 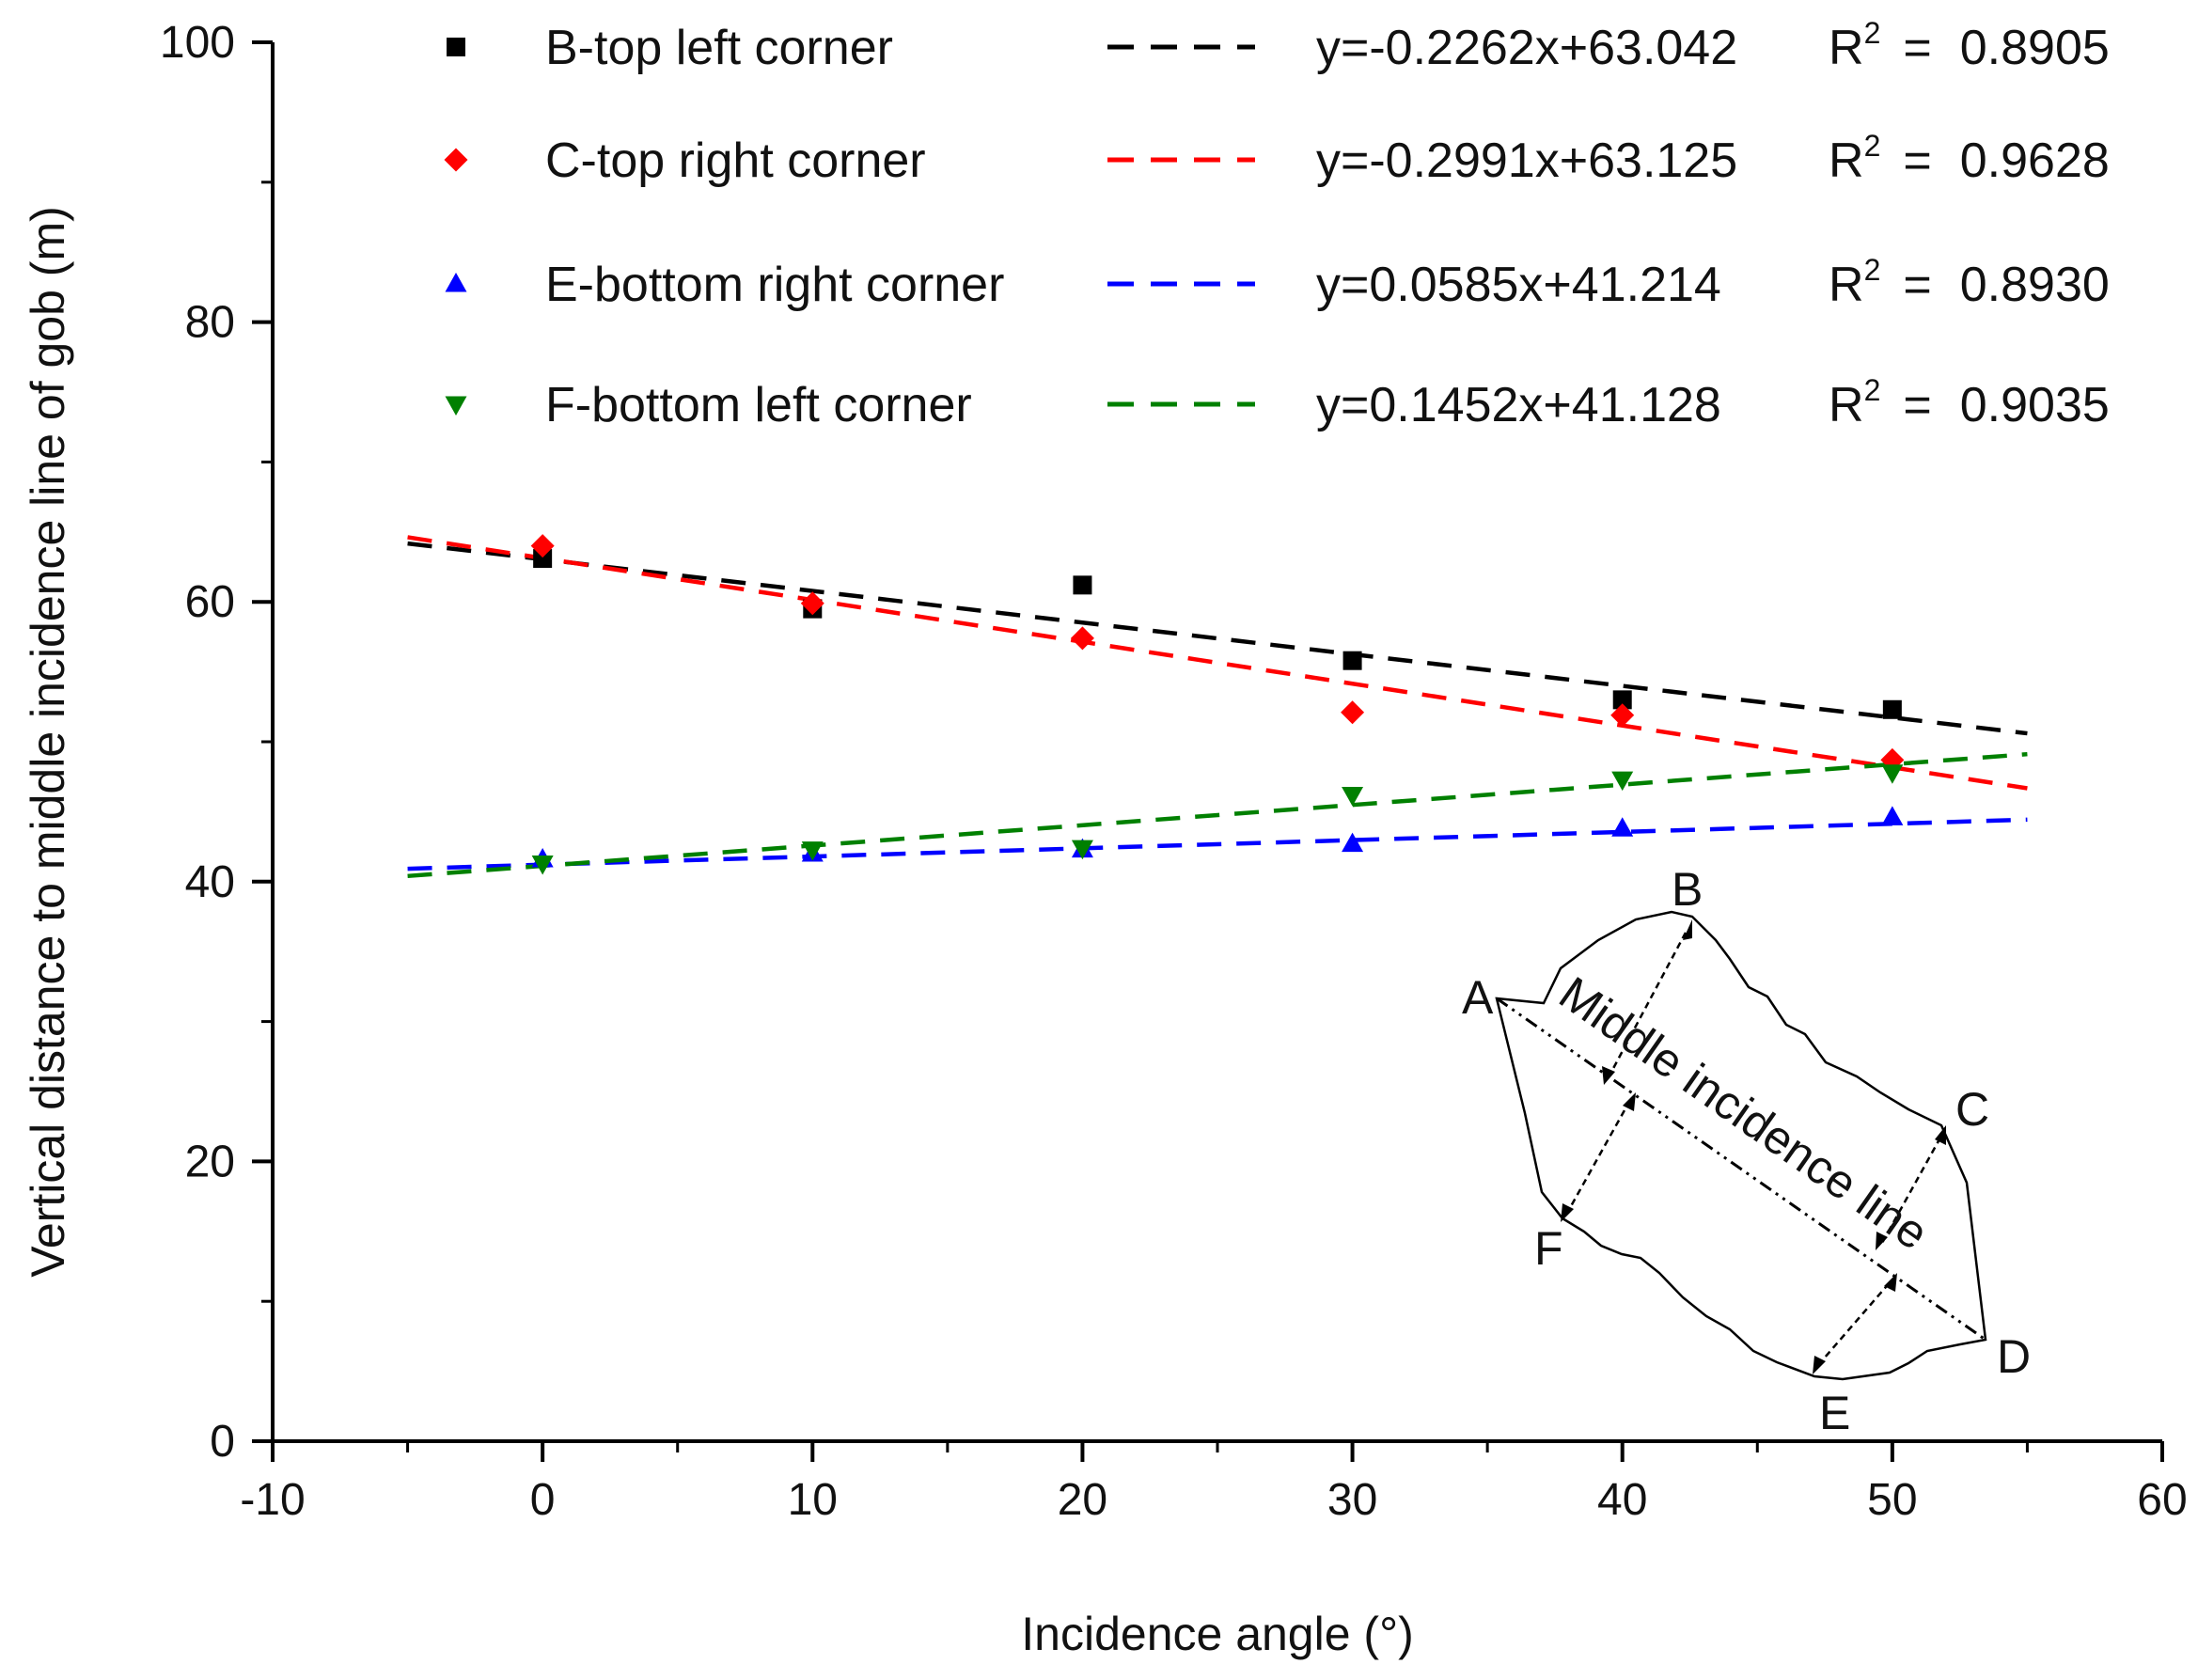 I want to click on legend-label: E-bottom right corner, so click(x=774, y=285).